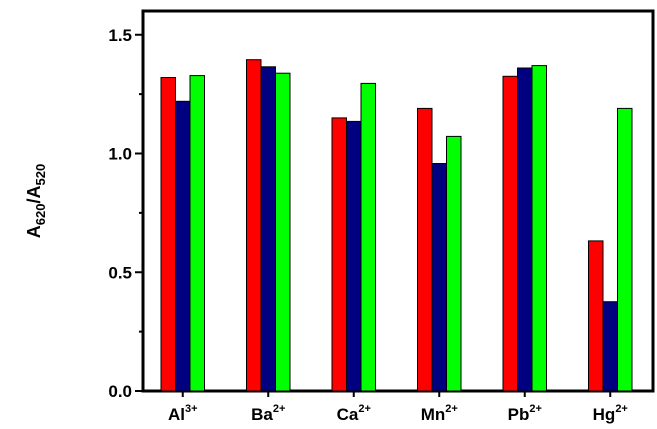 Image resolution: width=657 pixels, height=429 pixels. I want to click on y-axis-label-sep: /A, so click(34, 194).